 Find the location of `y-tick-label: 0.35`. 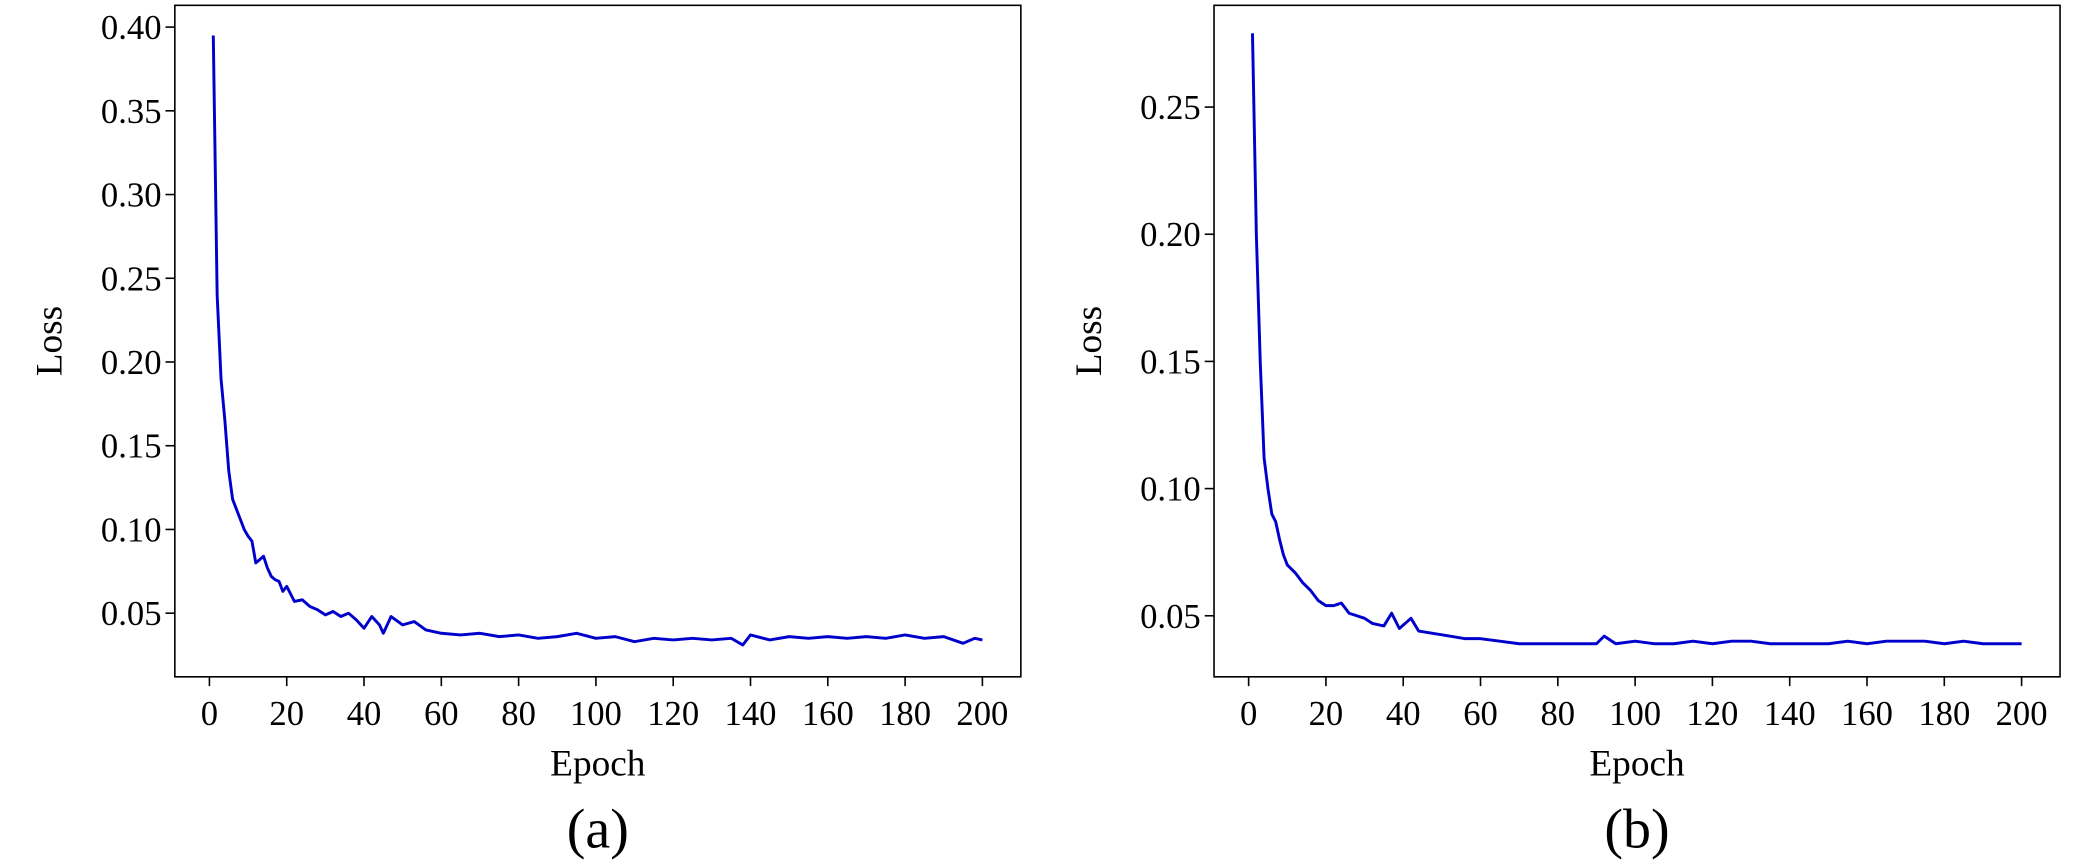

y-tick-label: 0.35 is located at coordinates (131, 112).